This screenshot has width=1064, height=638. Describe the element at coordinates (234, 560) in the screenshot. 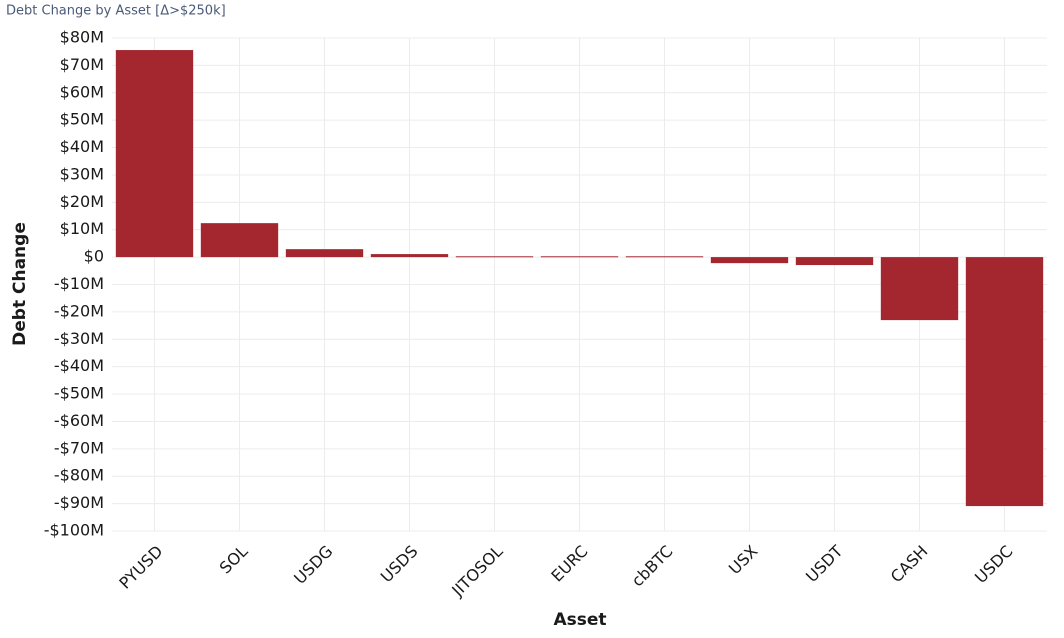

I see `x-tick-label: SOL` at that location.